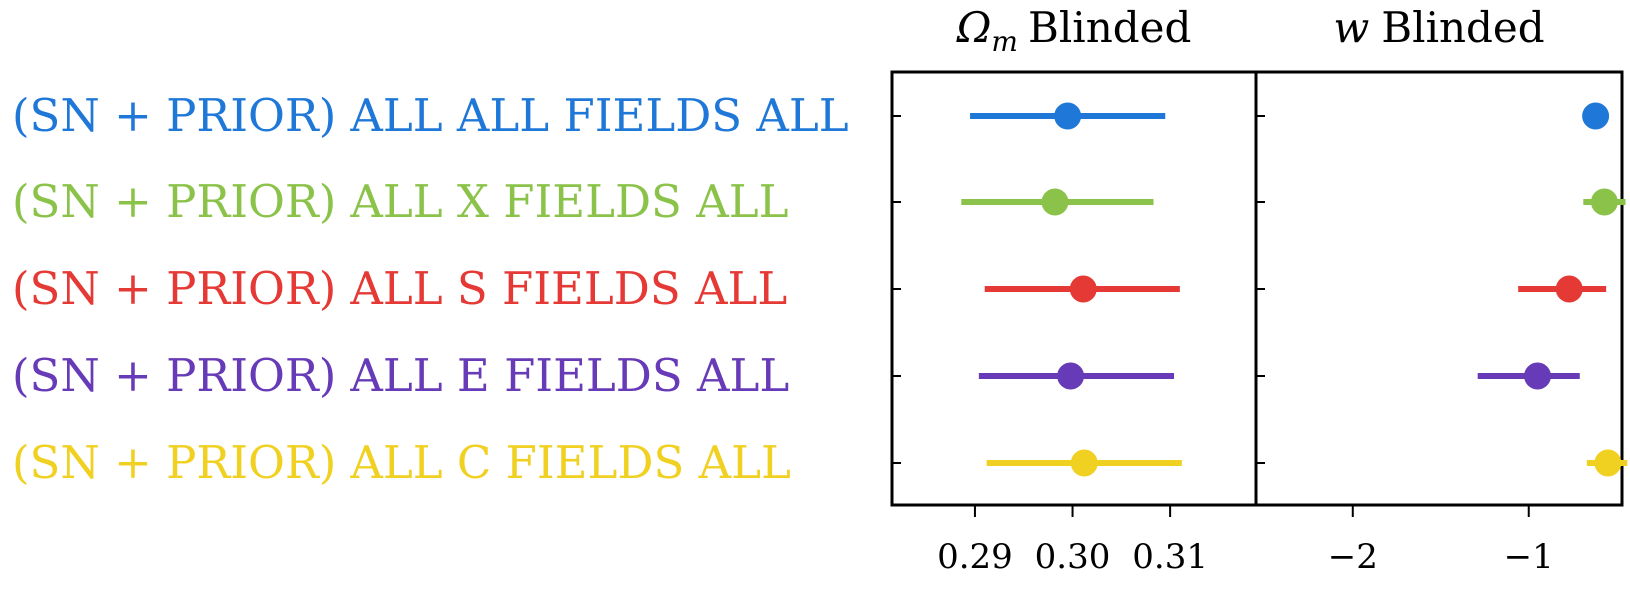 This screenshot has width=1630, height=605. Describe the element at coordinates (975, 557) in the screenshot. I see `x-tick-label: 0.29` at that location.